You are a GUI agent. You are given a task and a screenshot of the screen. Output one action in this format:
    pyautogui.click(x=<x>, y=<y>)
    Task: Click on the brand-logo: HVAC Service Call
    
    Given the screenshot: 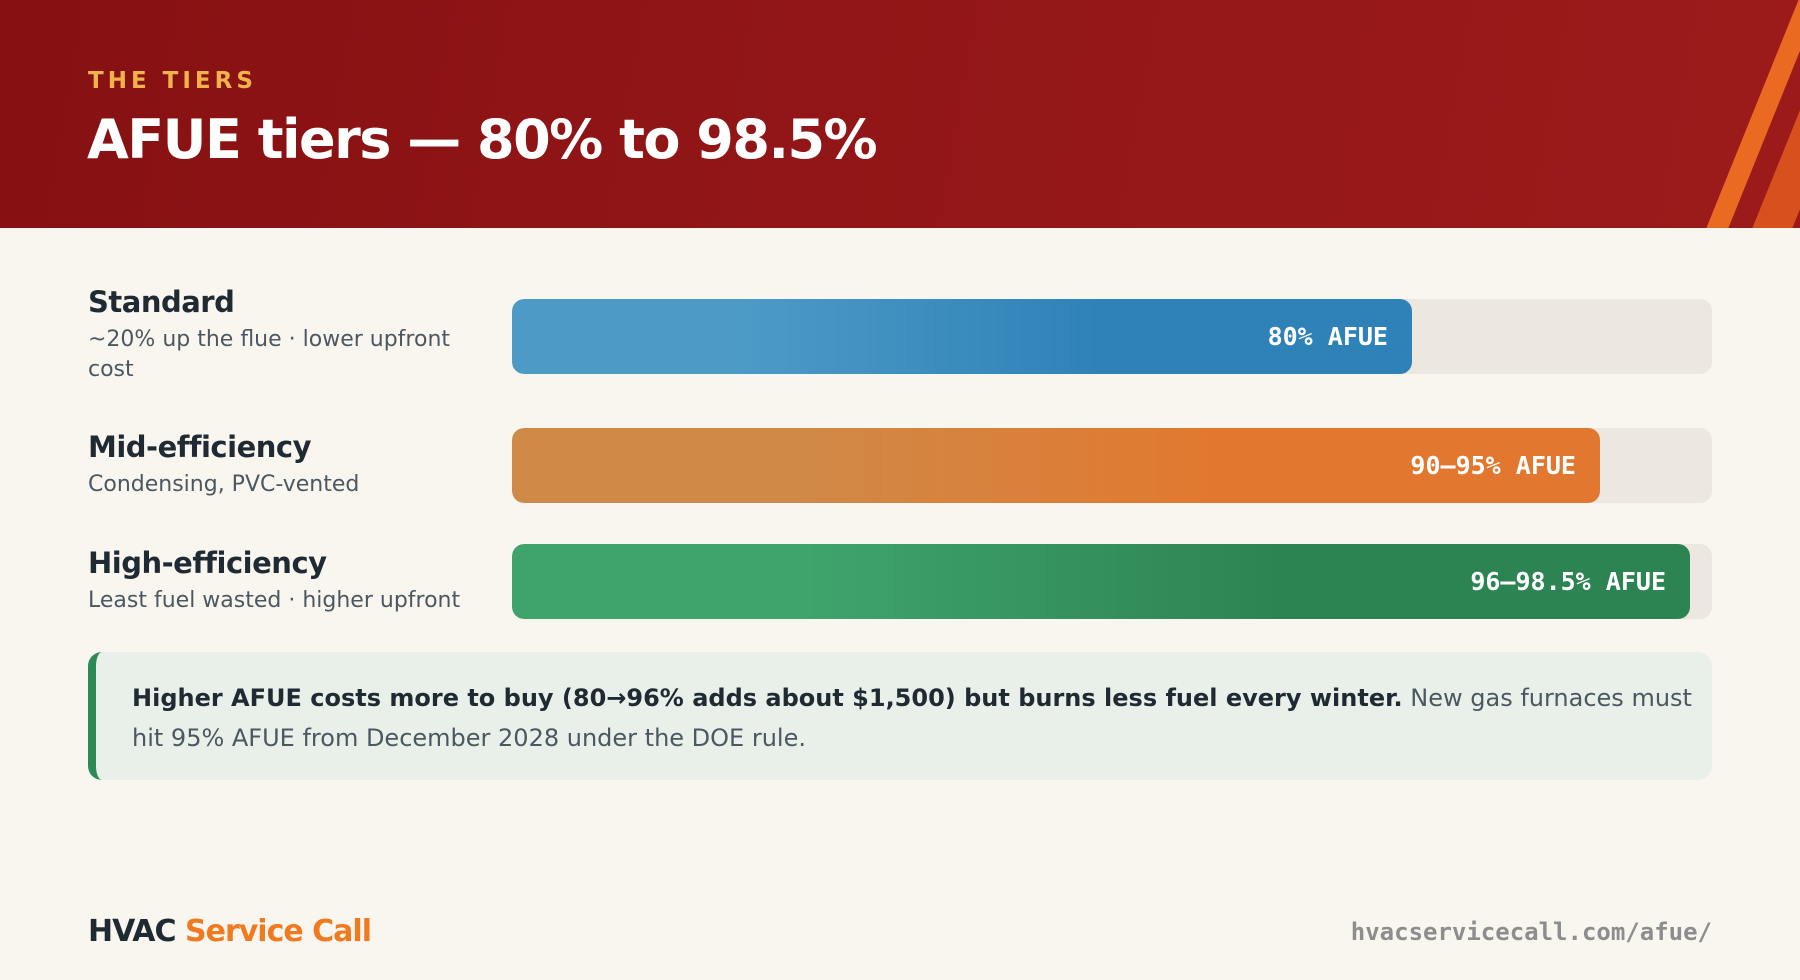 What is the action you would take?
    pyautogui.click(x=230, y=931)
    